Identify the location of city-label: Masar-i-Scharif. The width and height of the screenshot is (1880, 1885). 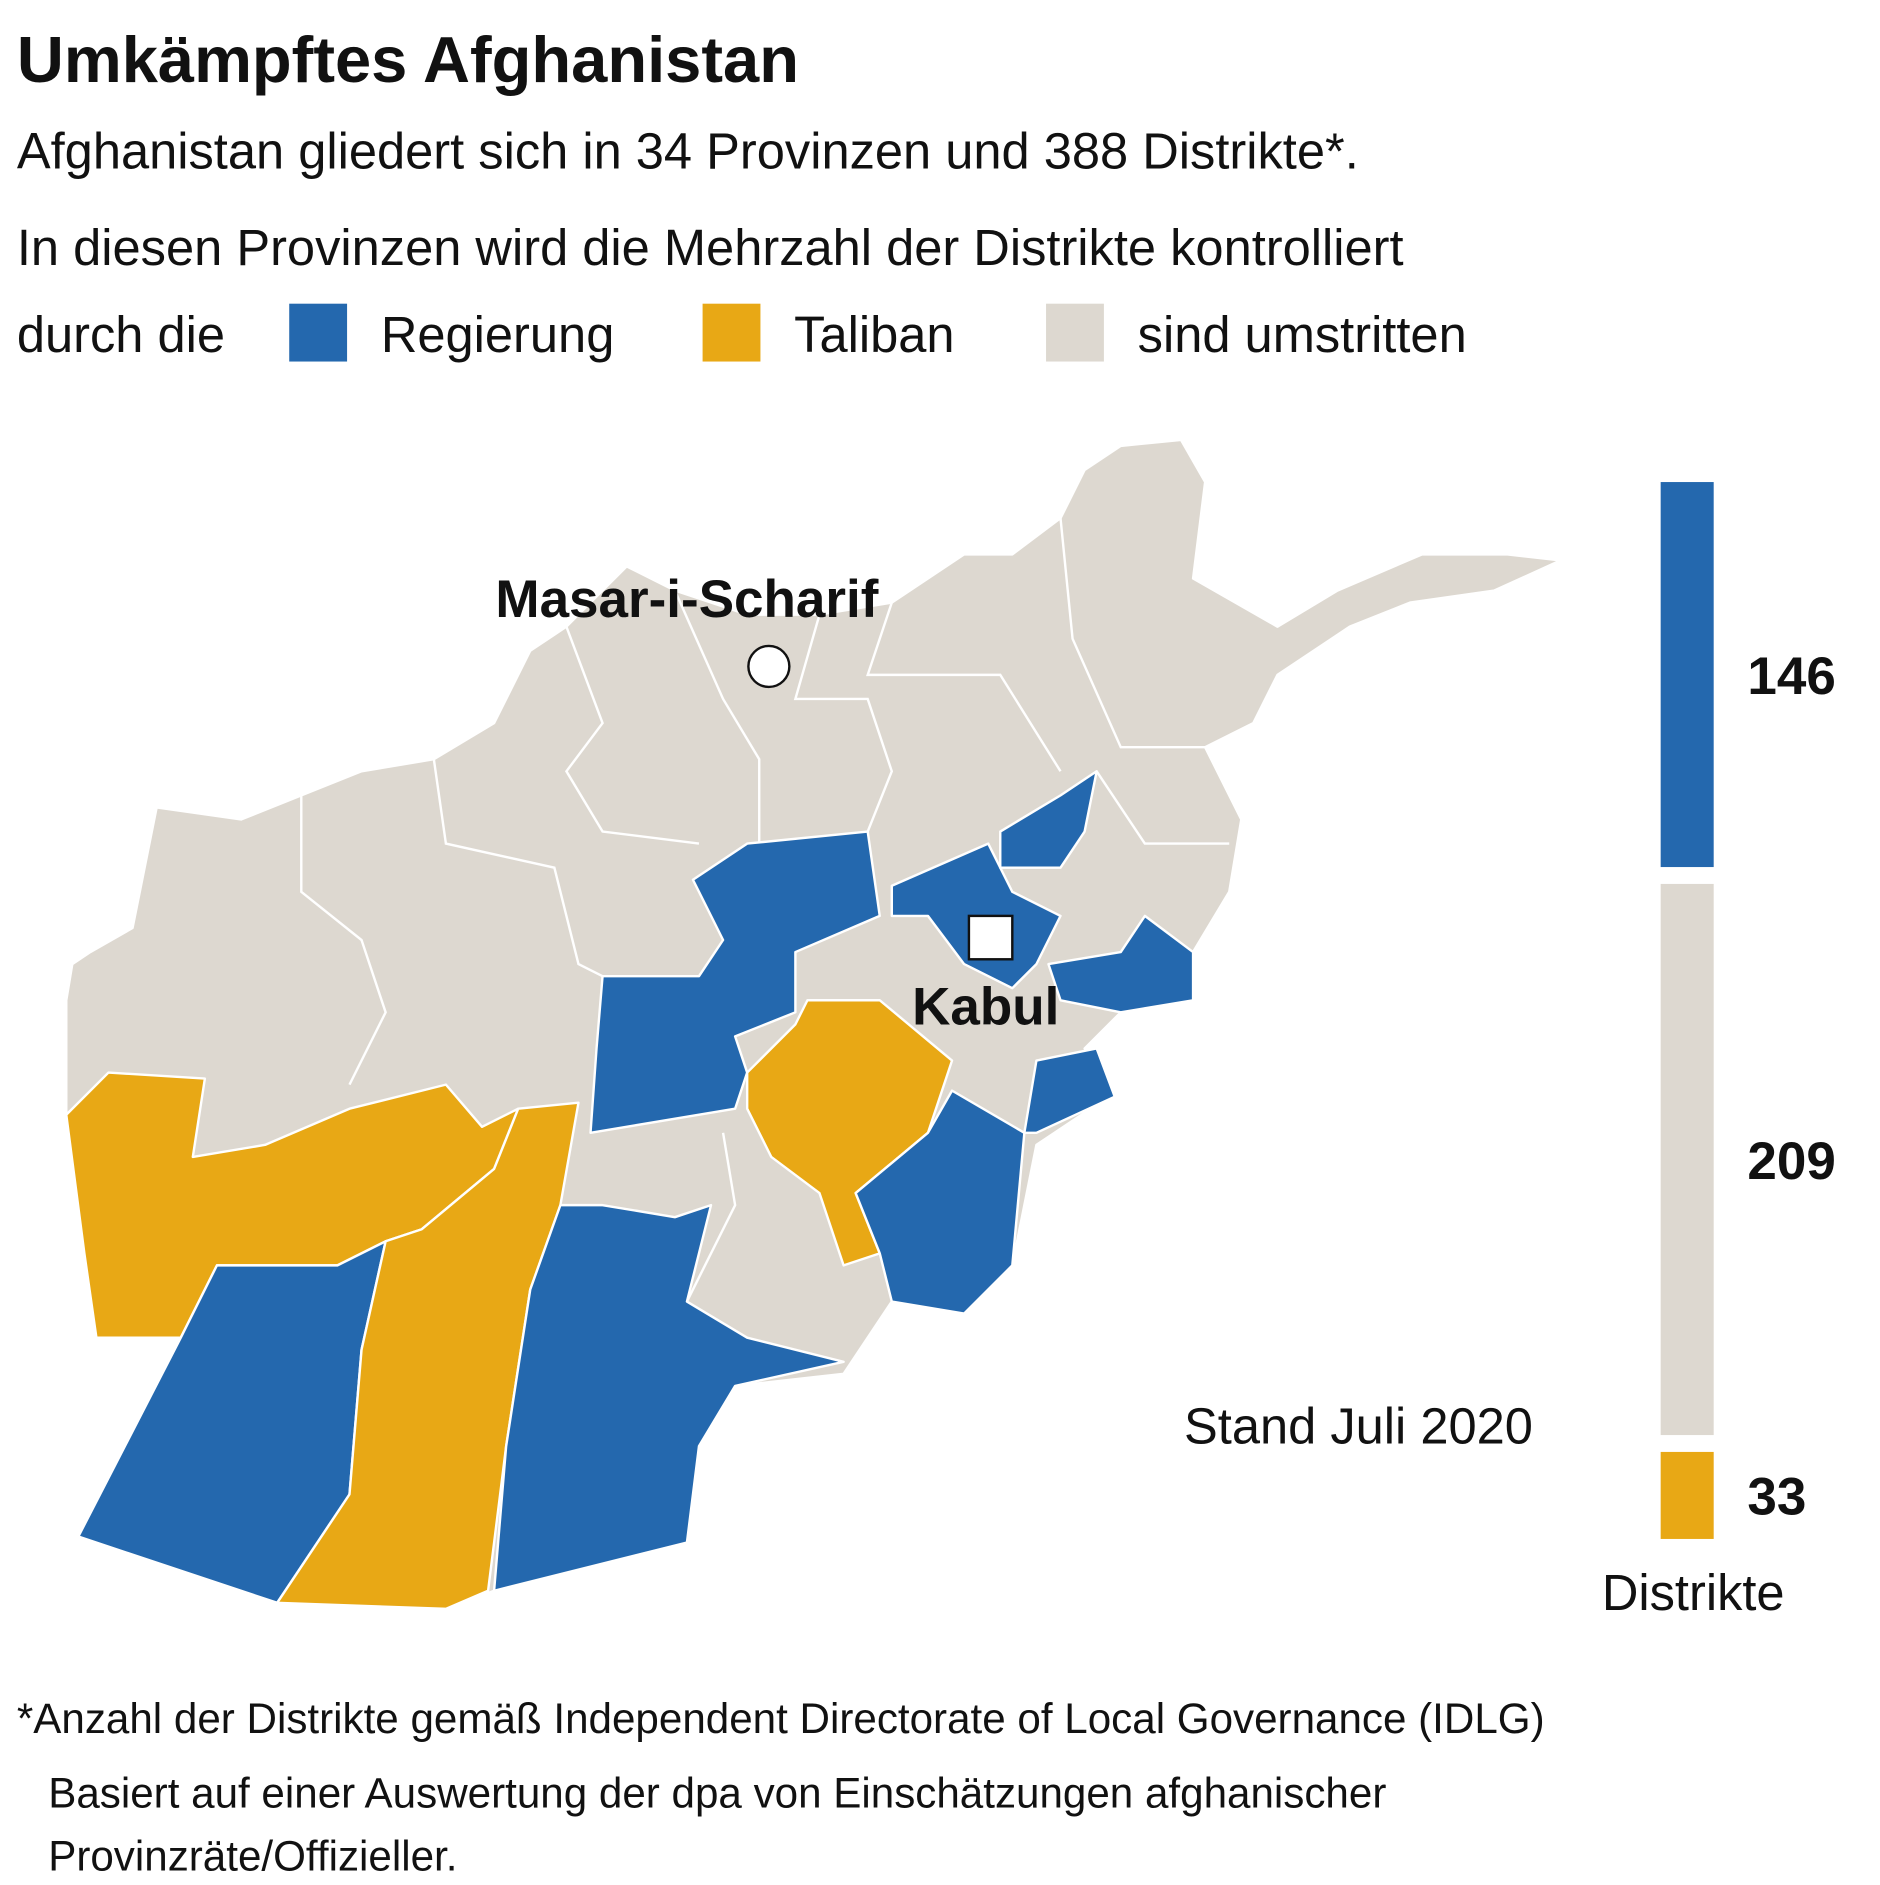
(686, 599).